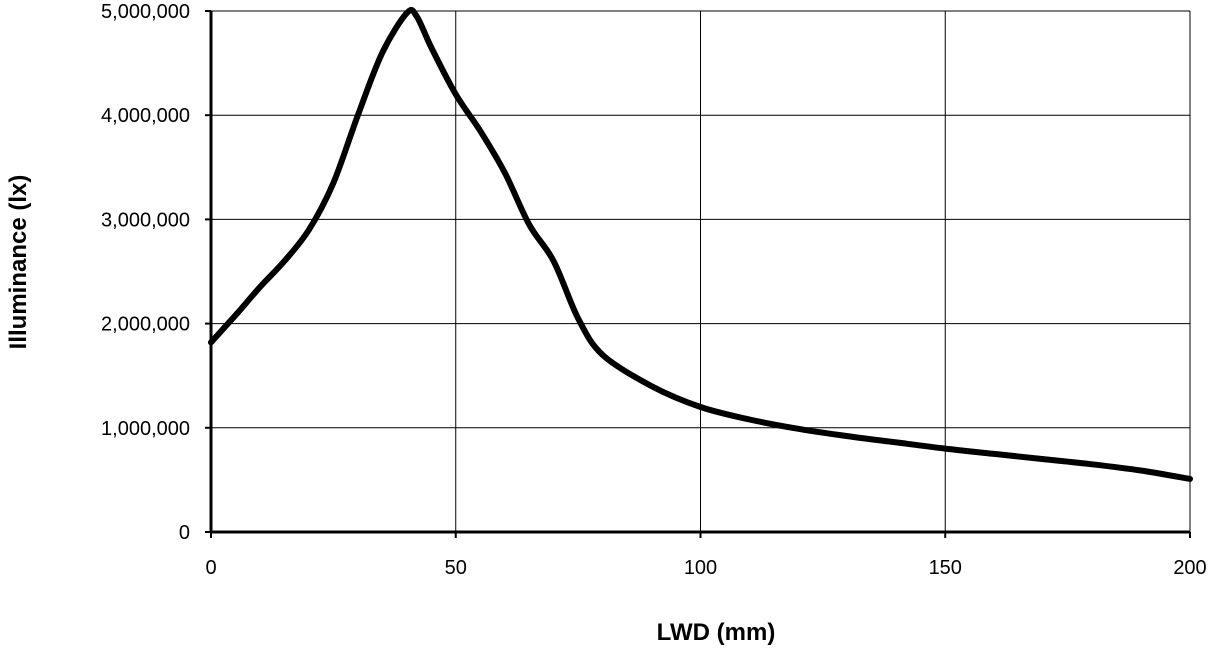 This screenshot has height=652, width=1212. Describe the element at coordinates (145, 12) in the screenshot. I see `y-tick-label: 5,000,000` at that location.